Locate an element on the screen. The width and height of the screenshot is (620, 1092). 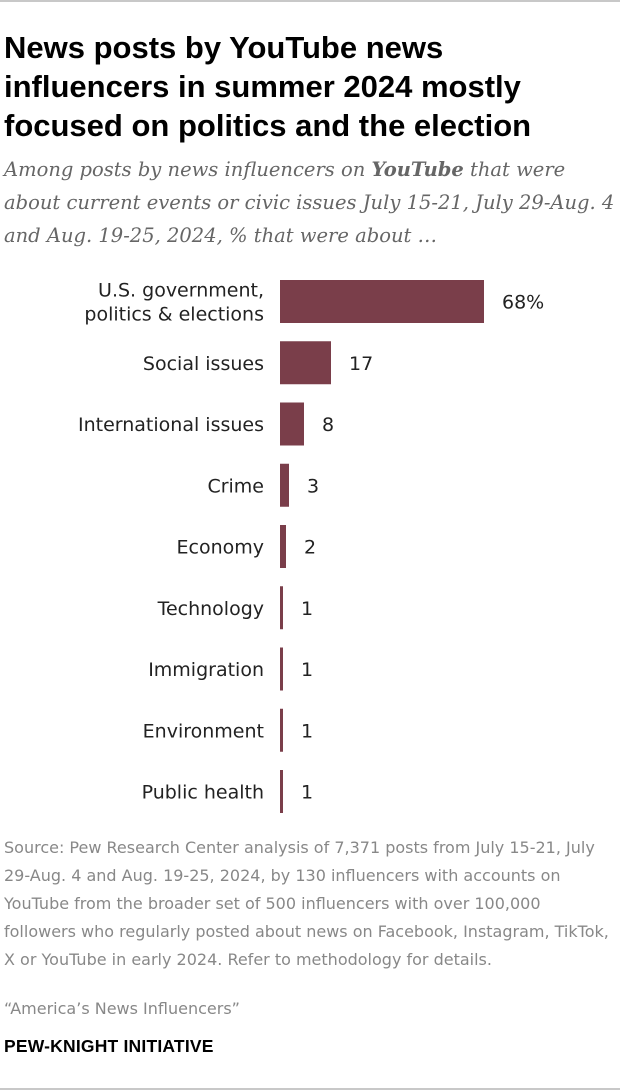
subtitle-text-before: Among posts by news influencers on is located at coordinates (188, 169).